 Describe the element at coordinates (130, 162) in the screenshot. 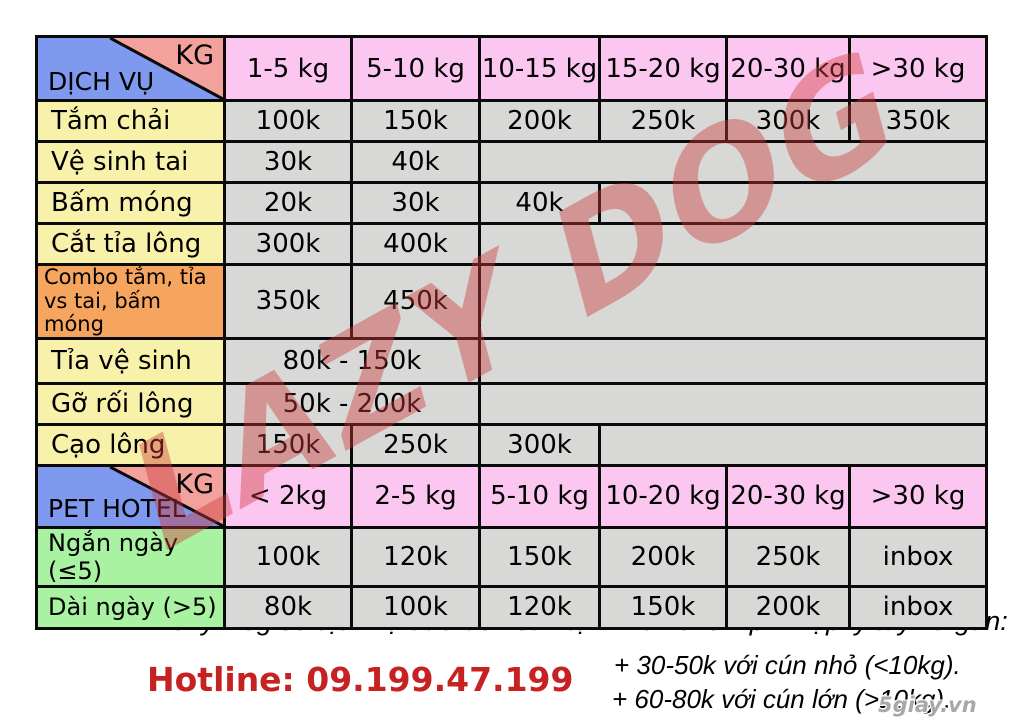

I see `service-label: Vệ sinh tai` at that location.